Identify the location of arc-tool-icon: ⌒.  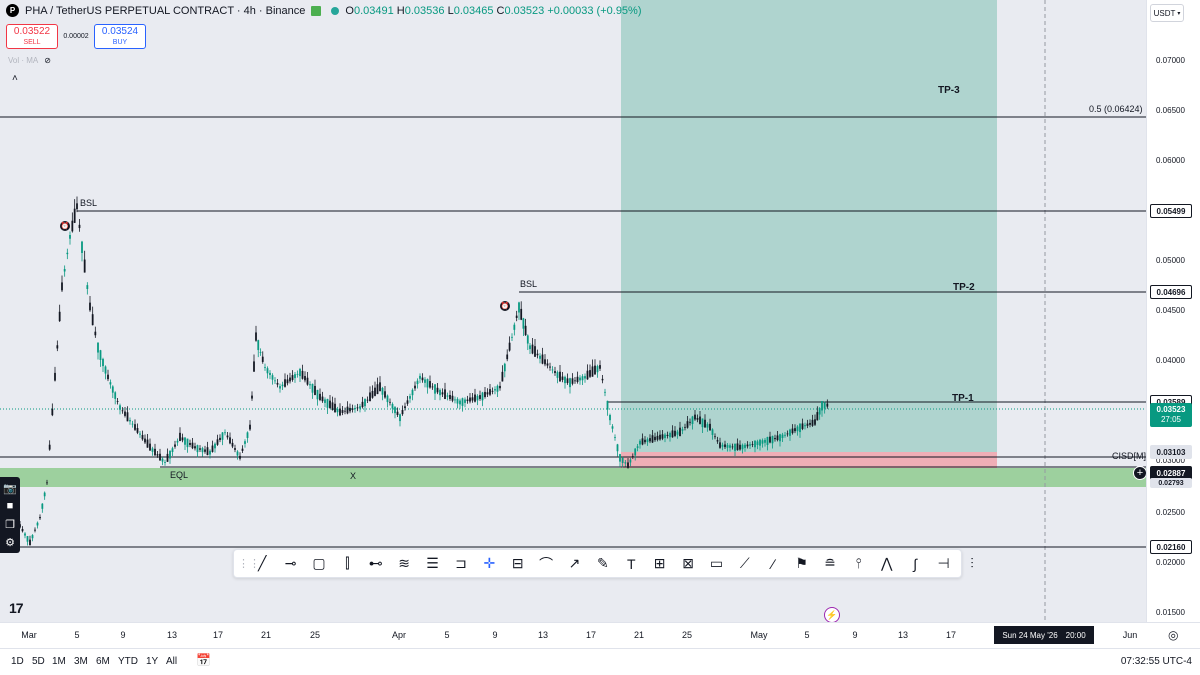
(546, 563).